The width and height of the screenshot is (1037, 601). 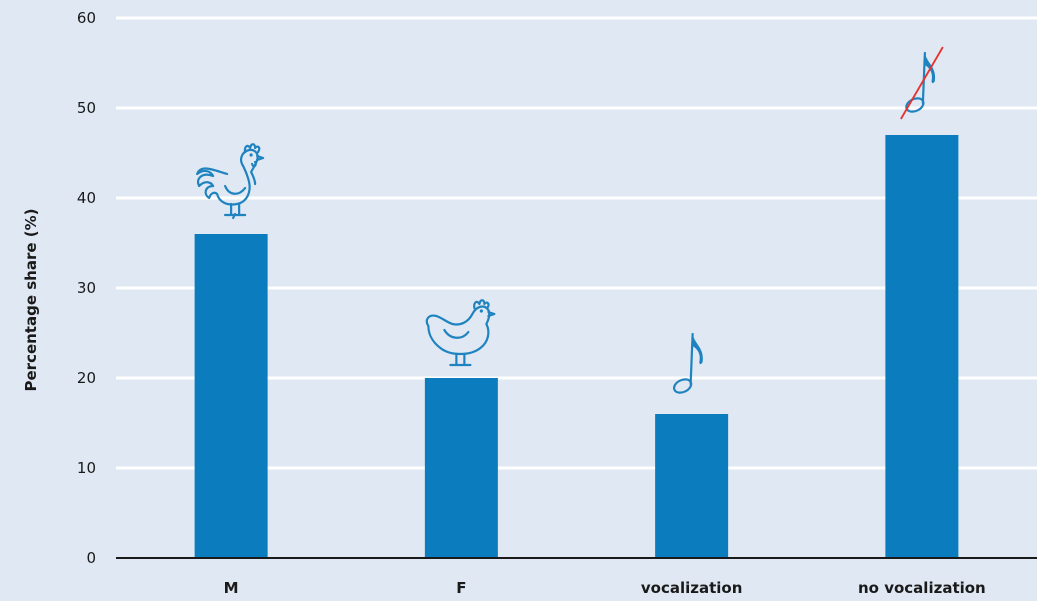 What do you see at coordinates (460, 333) in the screenshot?
I see `hen-icon` at bounding box center [460, 333].